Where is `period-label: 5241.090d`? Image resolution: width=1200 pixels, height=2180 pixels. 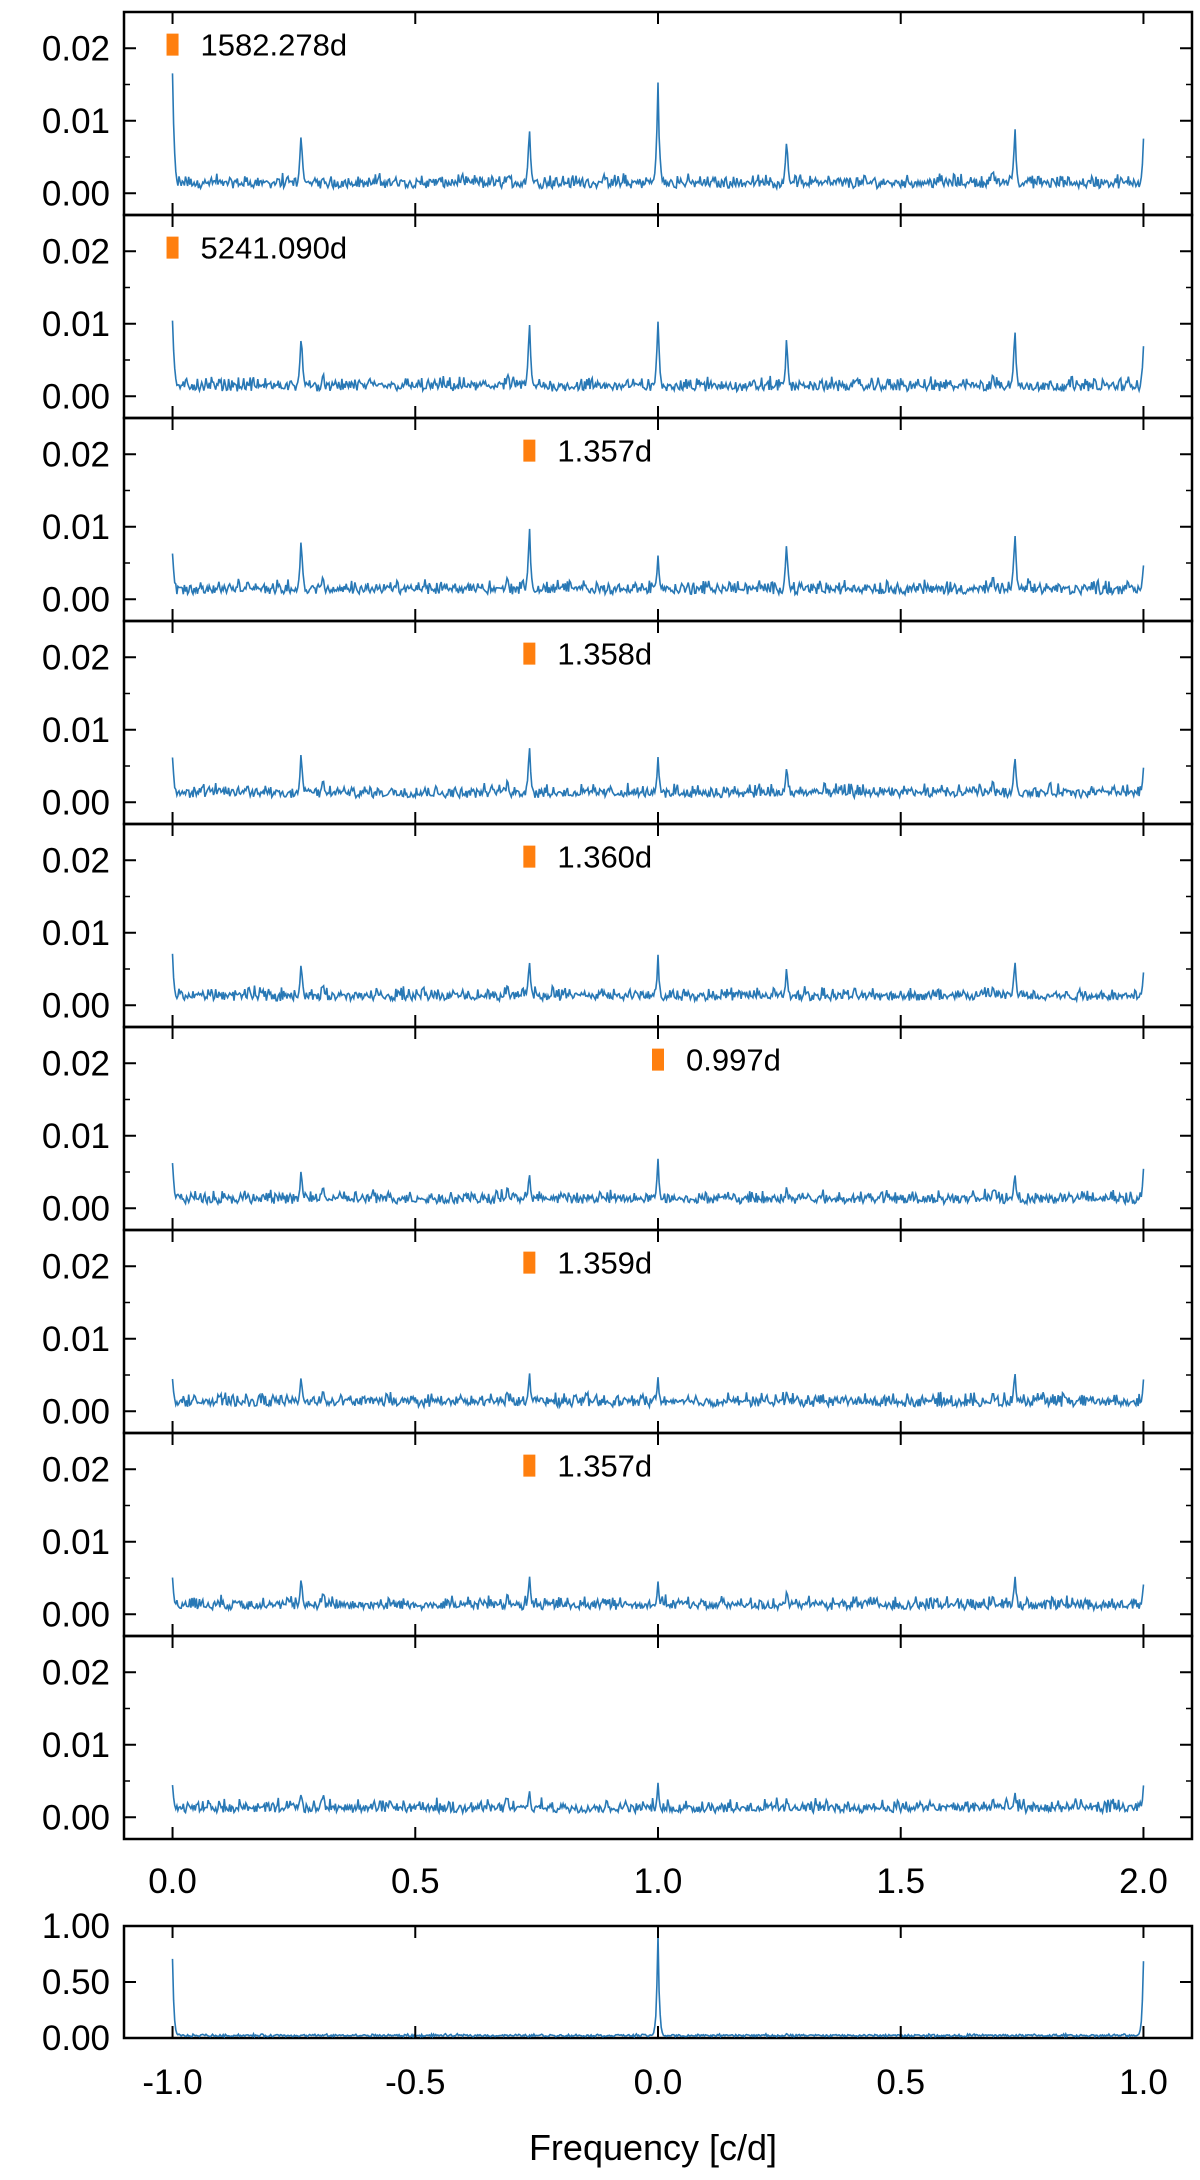
period-label: 5241.090d is located at coordinates (274, 248).